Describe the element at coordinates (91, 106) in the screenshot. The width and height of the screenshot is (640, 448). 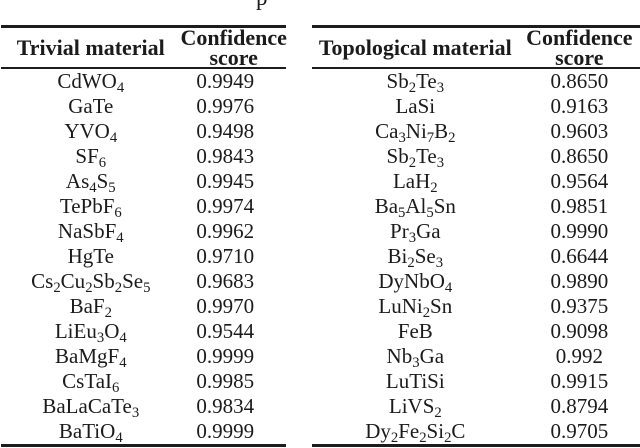
I see `material-cell: GaTe` at that location.